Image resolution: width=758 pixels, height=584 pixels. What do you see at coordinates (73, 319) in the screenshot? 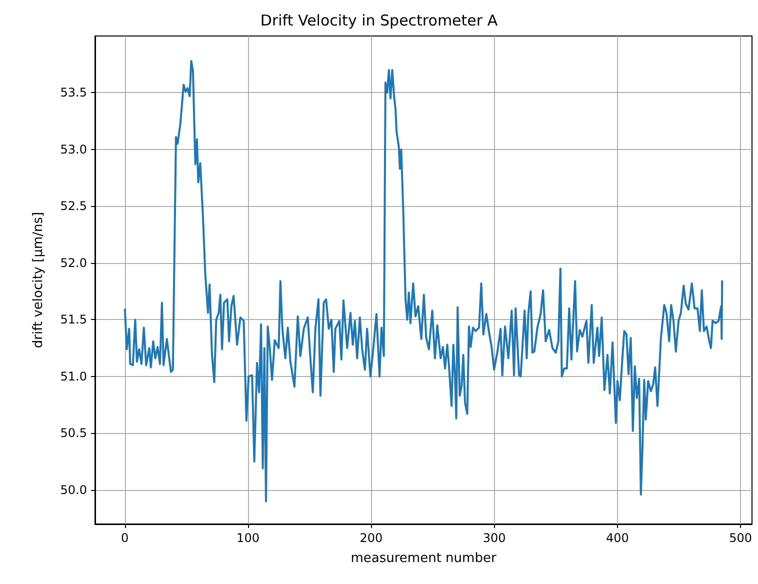
I see `y-tick-label: 51.5` at bounding box center [73, 319].